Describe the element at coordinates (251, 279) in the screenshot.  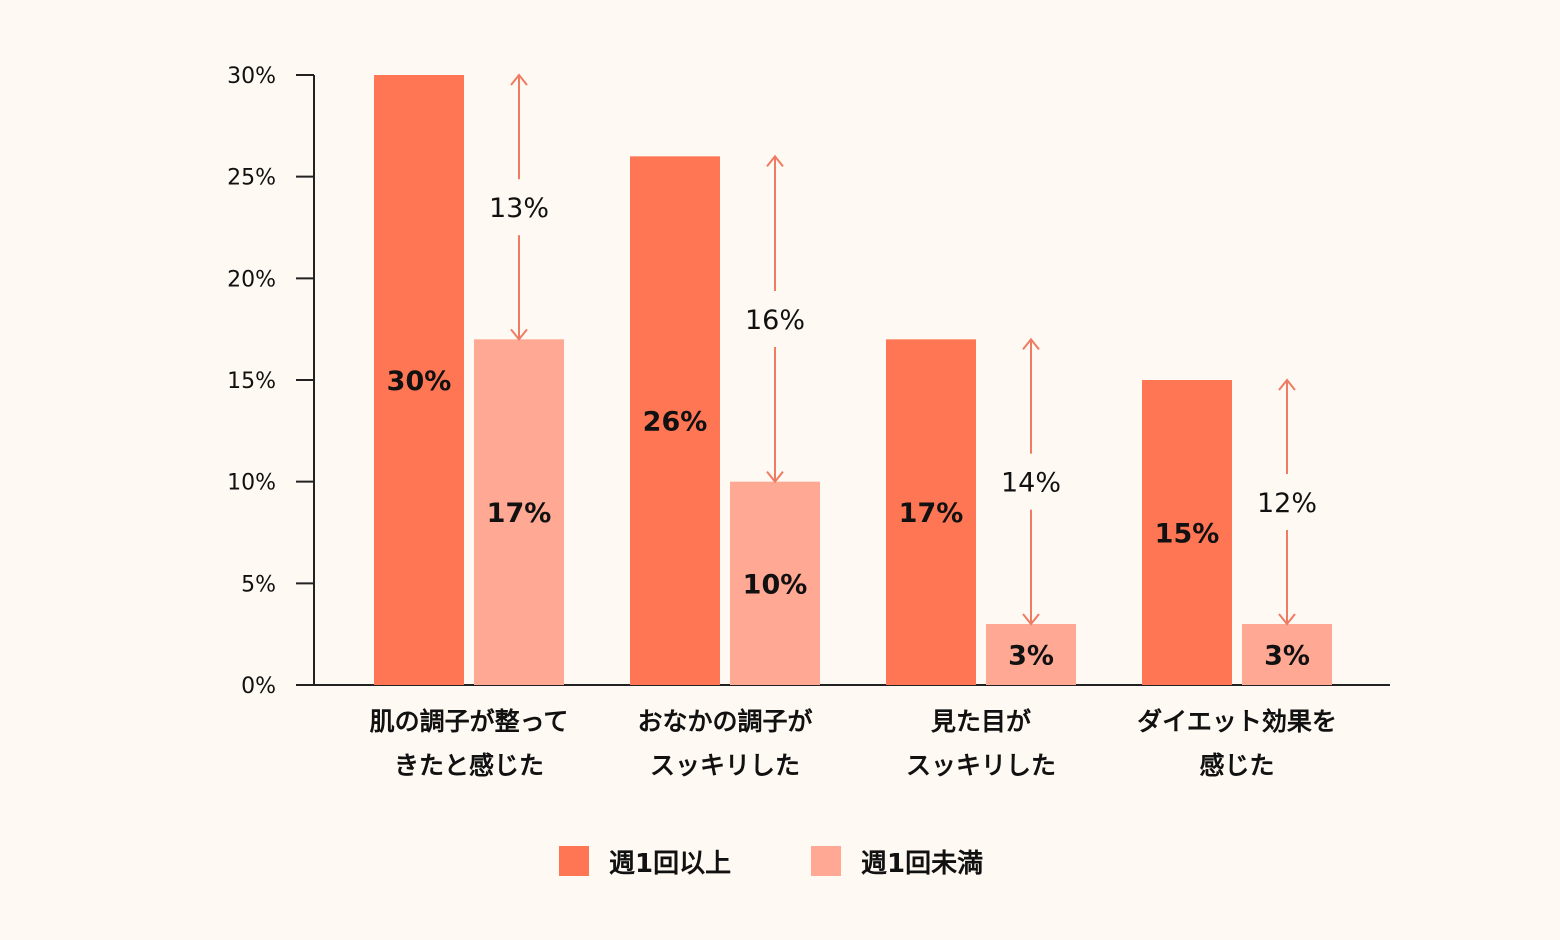
I see `y-tick-label: 20%` at that location.